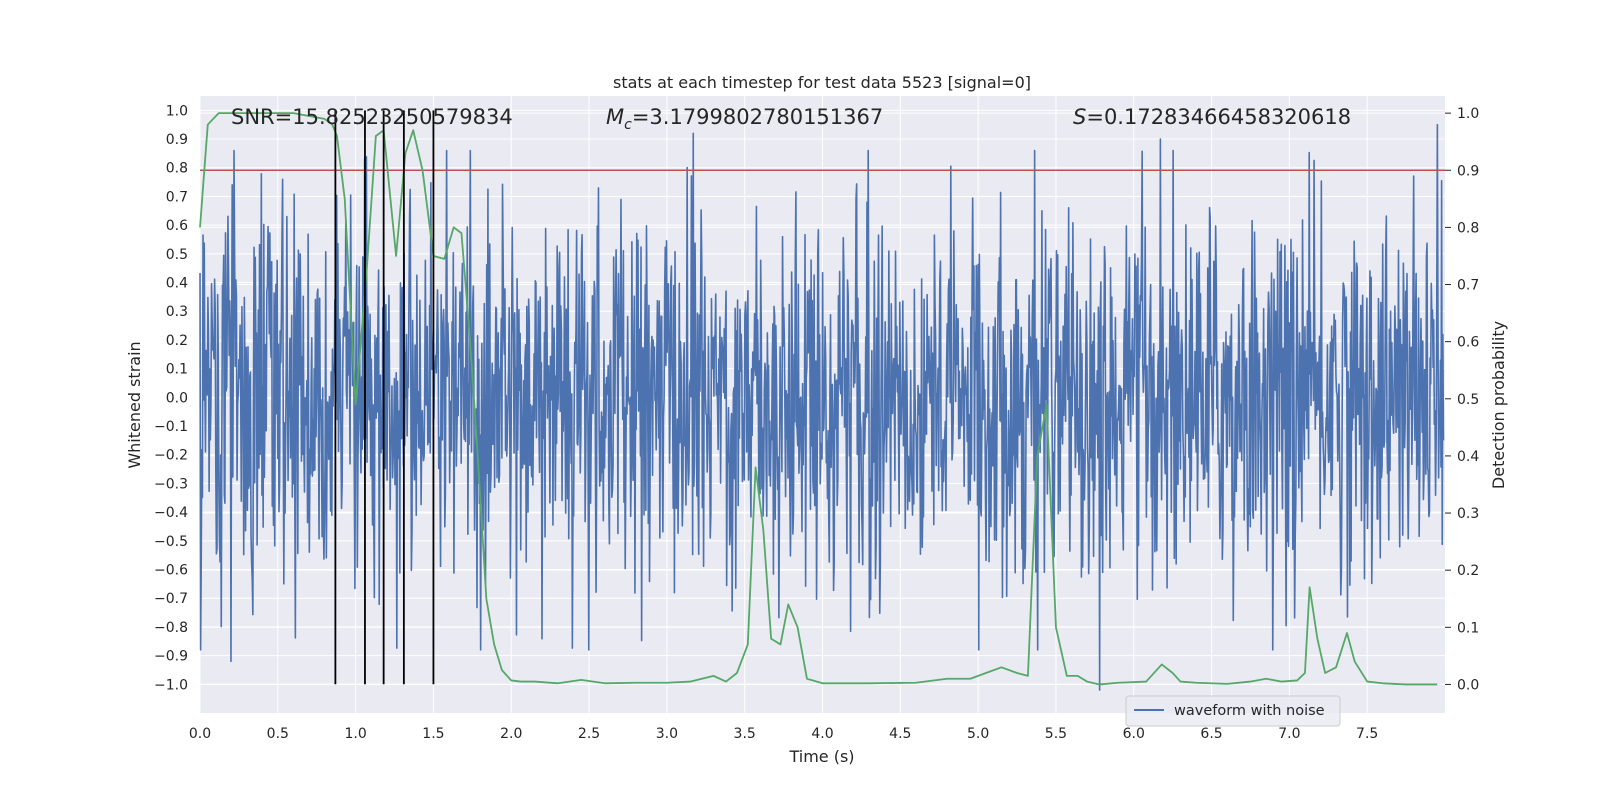 The height and width of the screenshot is (800, 1600). Describe the element at coordinates (1468, 343) in the screenshot. I see `y-right-tick-label: 0.6` at that location.